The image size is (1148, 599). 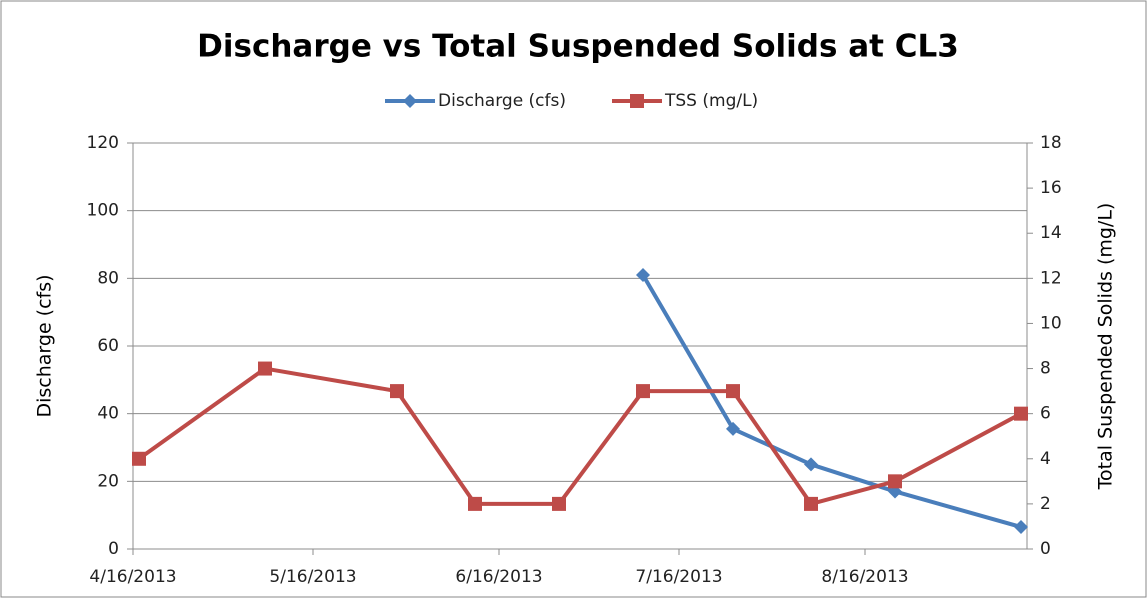 What do you see at coordinates (132, 577) in the screenshot?
I see `x-tick-label: 4/16/2013` at bounding box center [132, 577].